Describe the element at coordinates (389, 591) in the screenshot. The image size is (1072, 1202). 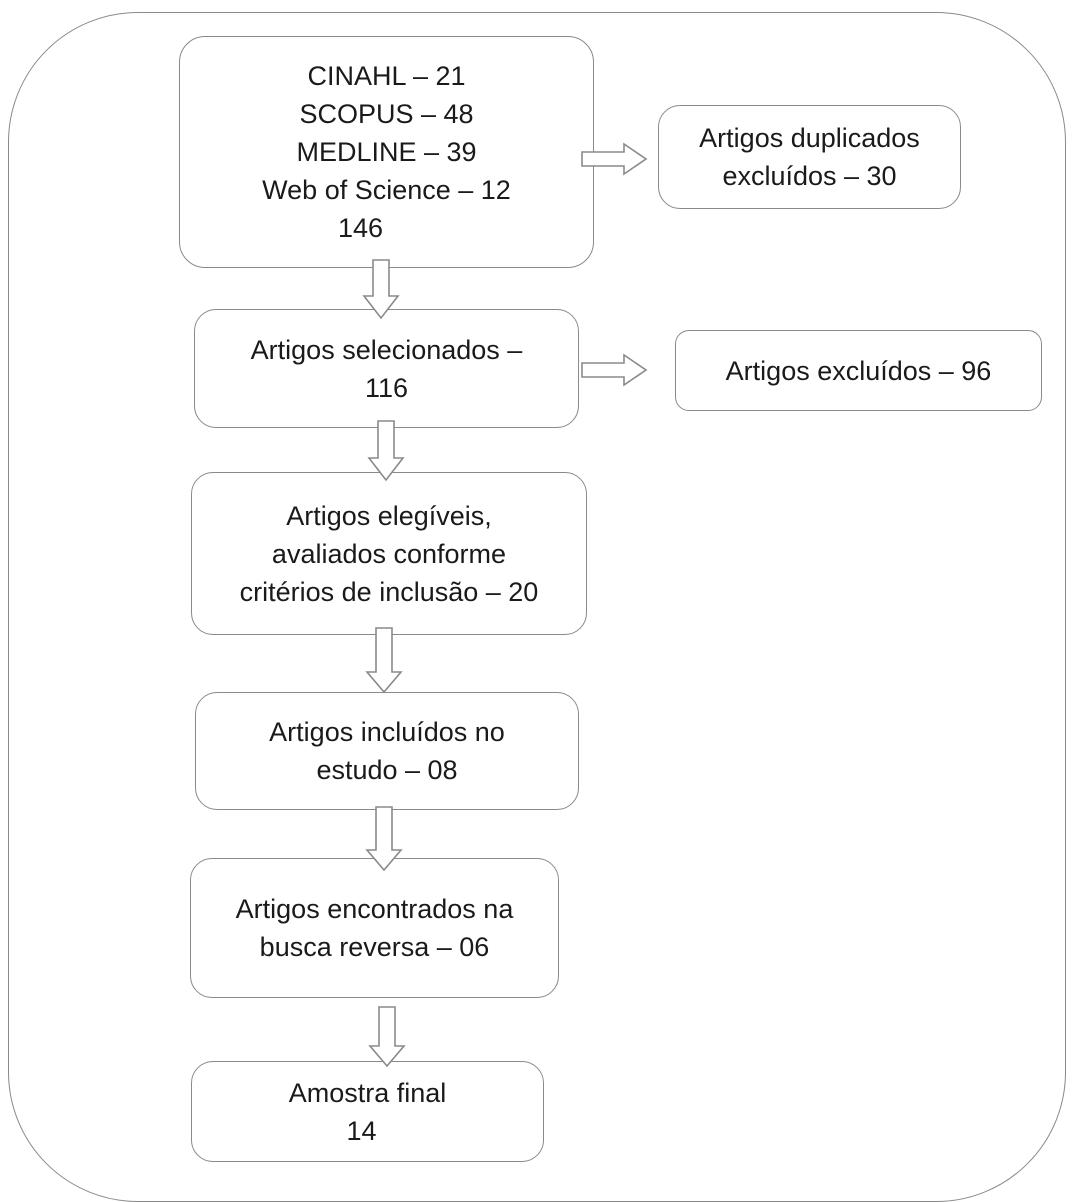
I see `eligible-line-3: critérios de inclusão – 20` at that location.